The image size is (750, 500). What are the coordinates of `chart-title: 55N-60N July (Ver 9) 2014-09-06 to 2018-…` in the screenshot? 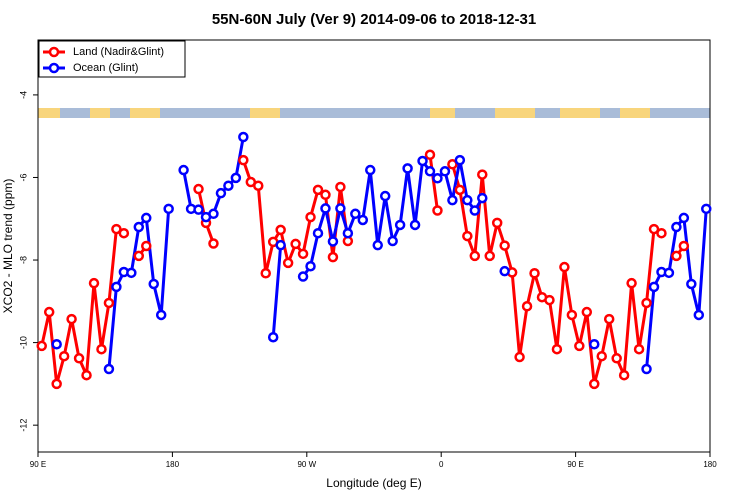 It's located at (374, 19).